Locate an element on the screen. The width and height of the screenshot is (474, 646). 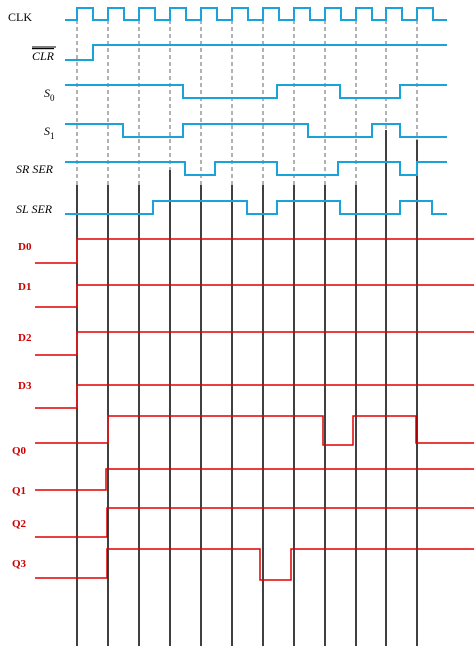
label: SR SER is located at coordinates (35, 169).